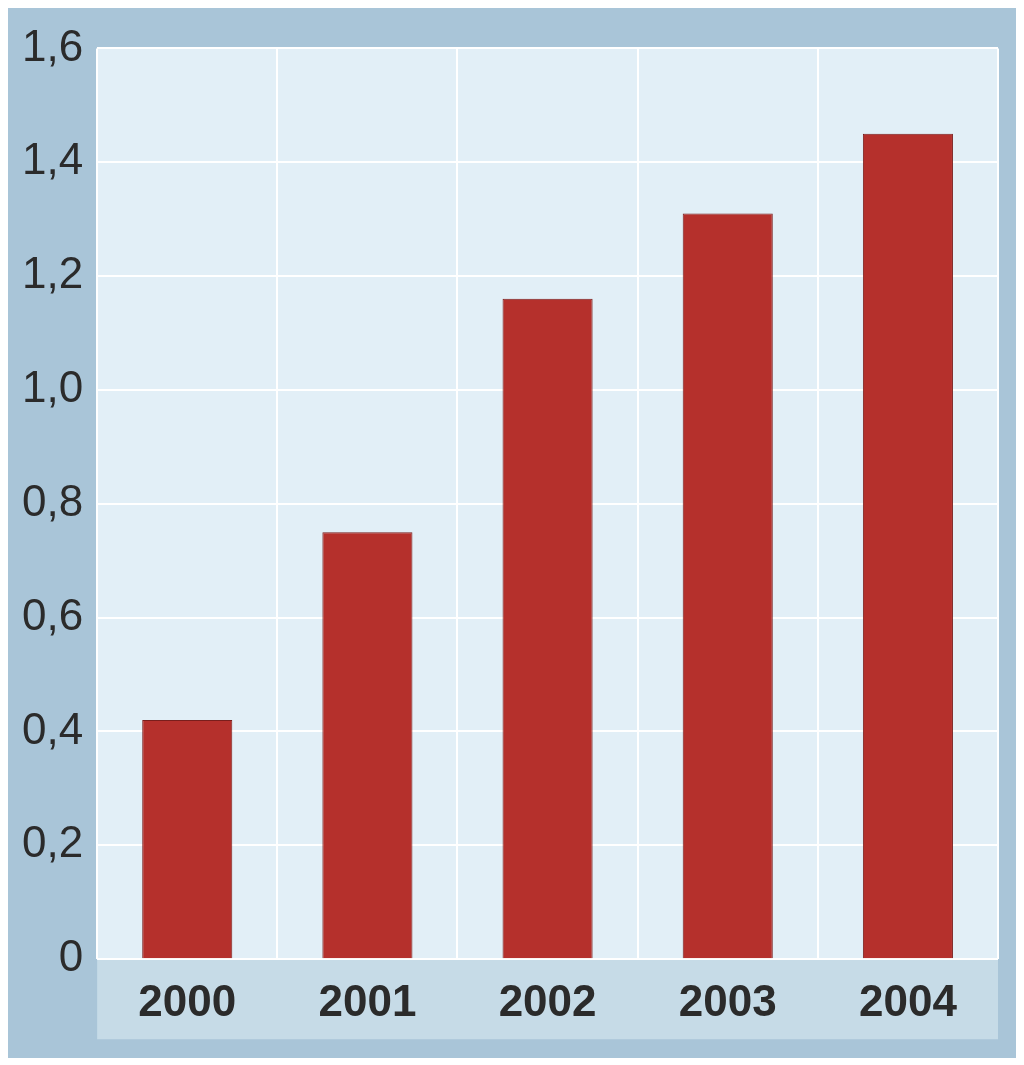 This screenshot has width=1024, height=1065. Describe the element at coordinates (52, 387) in the screenshot. I see `y-tick-label: 1,0` at that location.